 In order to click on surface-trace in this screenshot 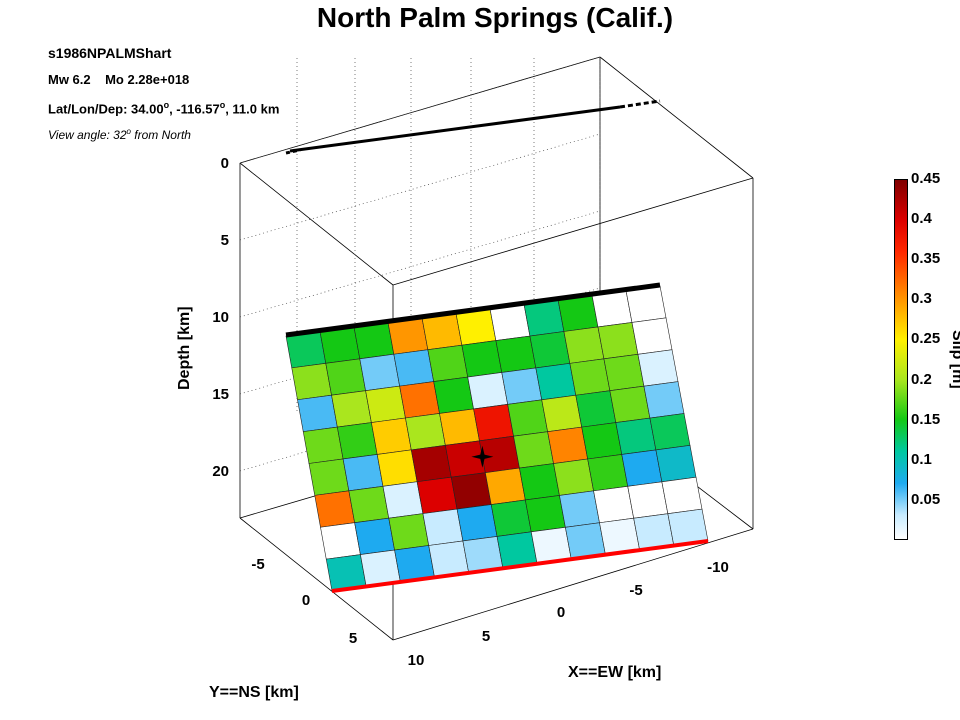, I will do `click(473, 127)`.